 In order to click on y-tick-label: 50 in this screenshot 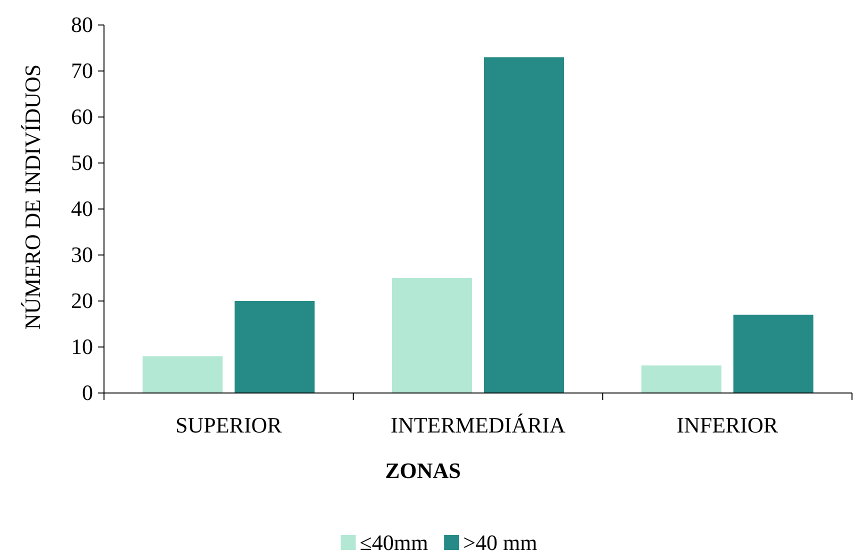, I will do `click(82, 163)`.